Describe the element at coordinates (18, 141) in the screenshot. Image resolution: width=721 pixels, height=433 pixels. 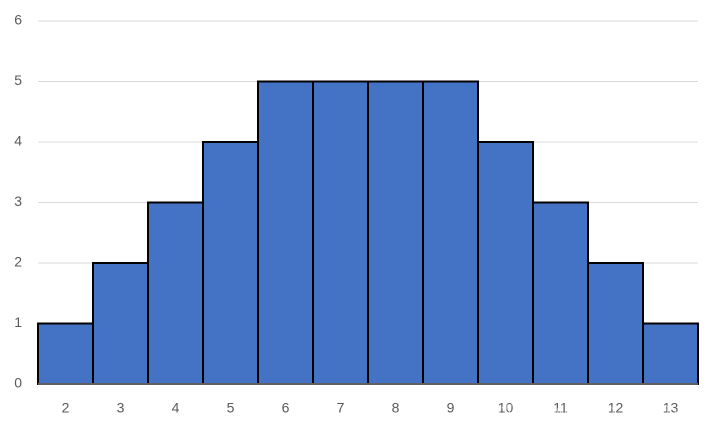
I see `y-tick-label: 4` at that location.